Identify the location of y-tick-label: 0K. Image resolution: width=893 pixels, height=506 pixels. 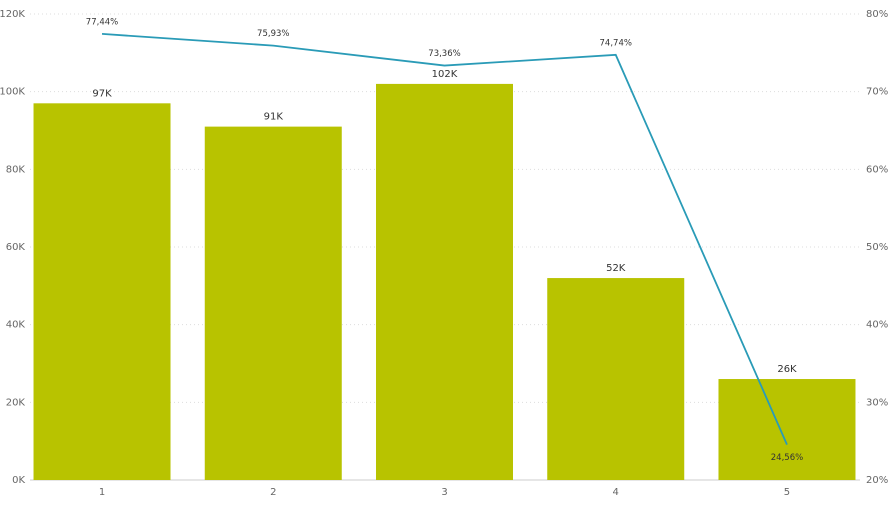
(18, 480).